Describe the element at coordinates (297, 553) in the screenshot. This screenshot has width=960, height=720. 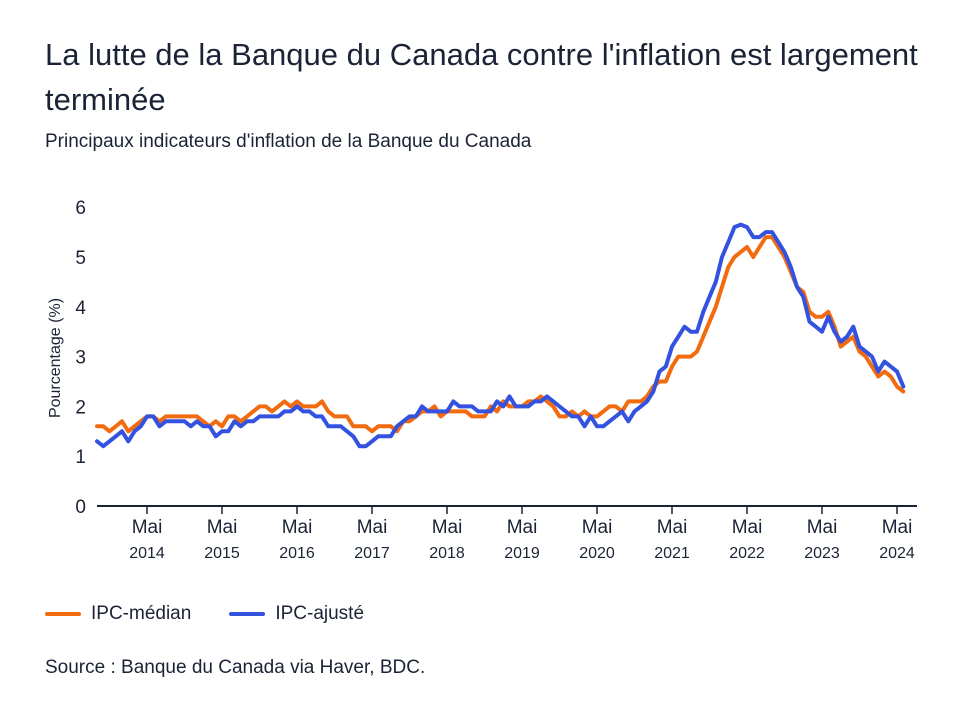
I see `x-tick-year: 2016` at that location.